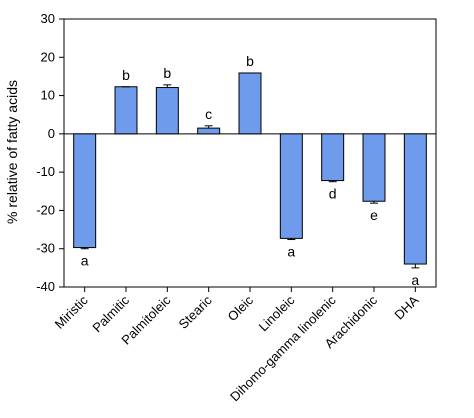 The height and width of the screenshot is (418, 474). Describe the element at coordinates (333, 194) in the screenshot. I see `significance-label: d` at that location.